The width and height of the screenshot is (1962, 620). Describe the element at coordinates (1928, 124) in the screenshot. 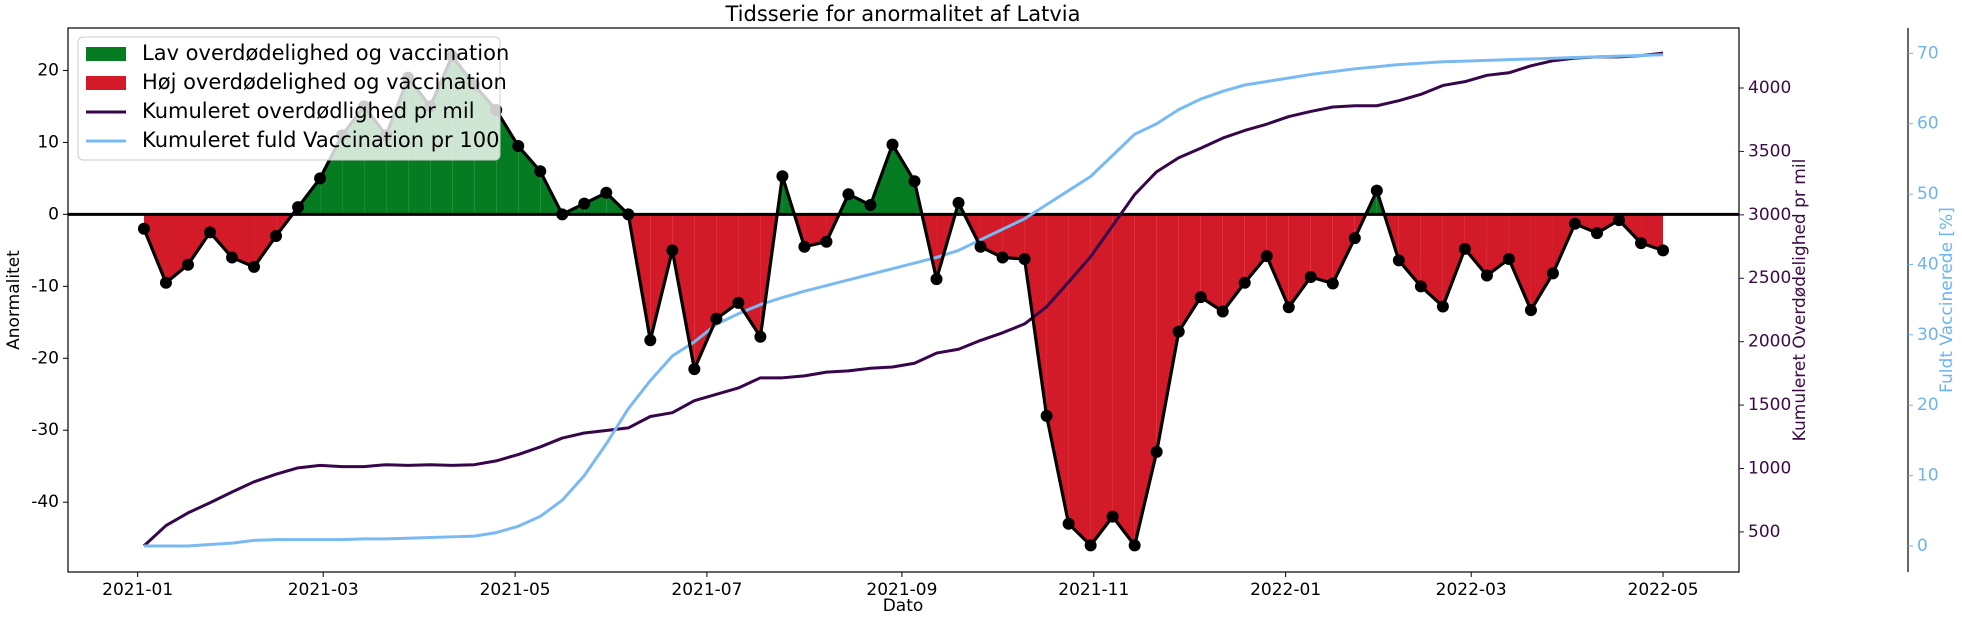

I see `y3-tick-label: 60` at that location.